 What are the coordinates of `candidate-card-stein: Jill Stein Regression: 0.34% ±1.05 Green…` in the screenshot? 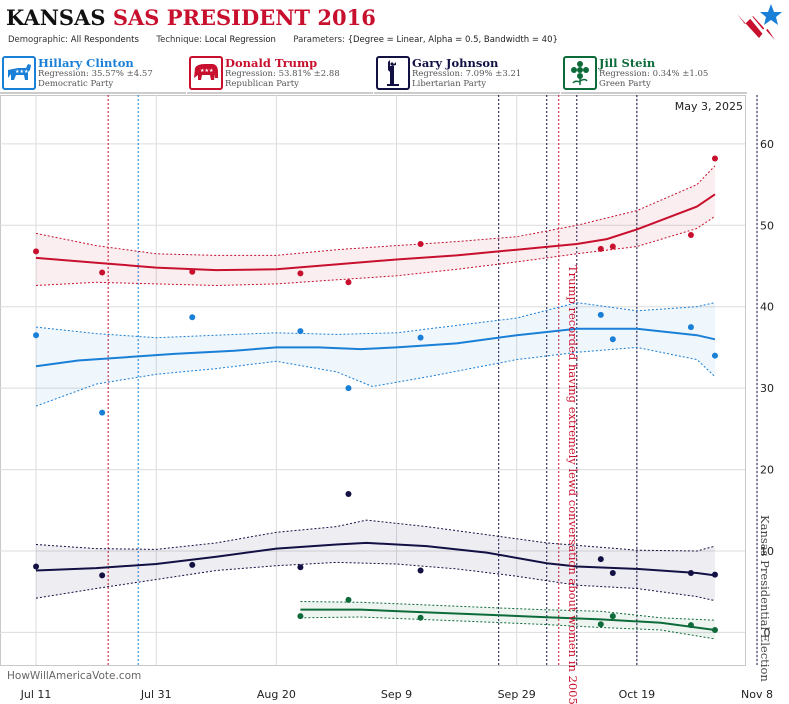 It's located at (654, 74).